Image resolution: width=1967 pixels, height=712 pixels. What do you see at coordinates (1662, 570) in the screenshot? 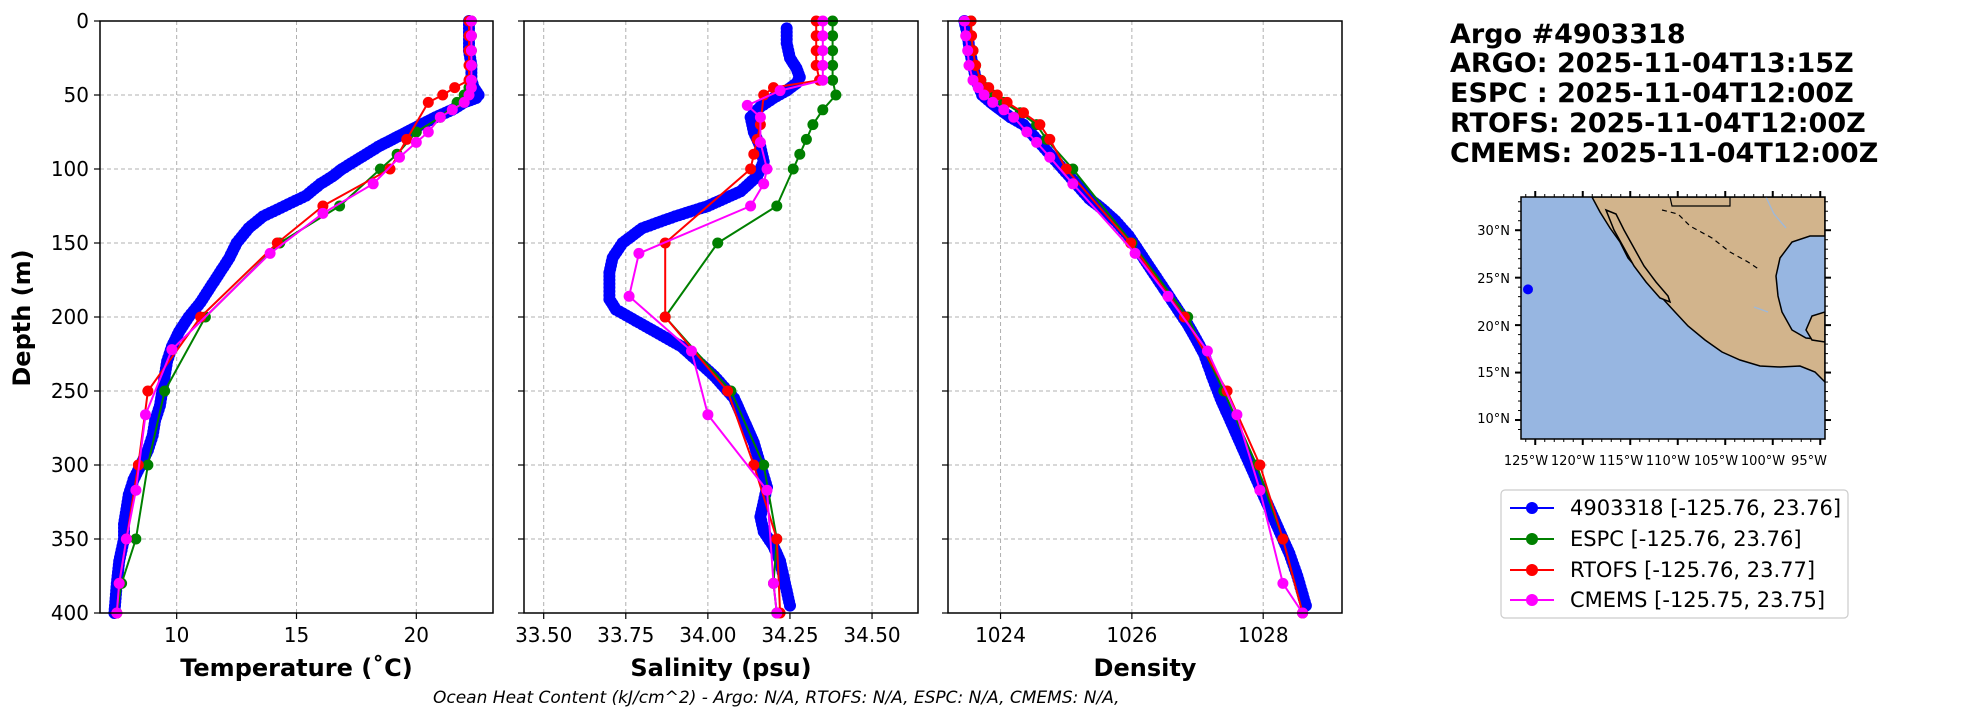
I see `legend-entry-rtofs: RTOFS [-125.76, 23.77]` at bounding box center [1662, 570].